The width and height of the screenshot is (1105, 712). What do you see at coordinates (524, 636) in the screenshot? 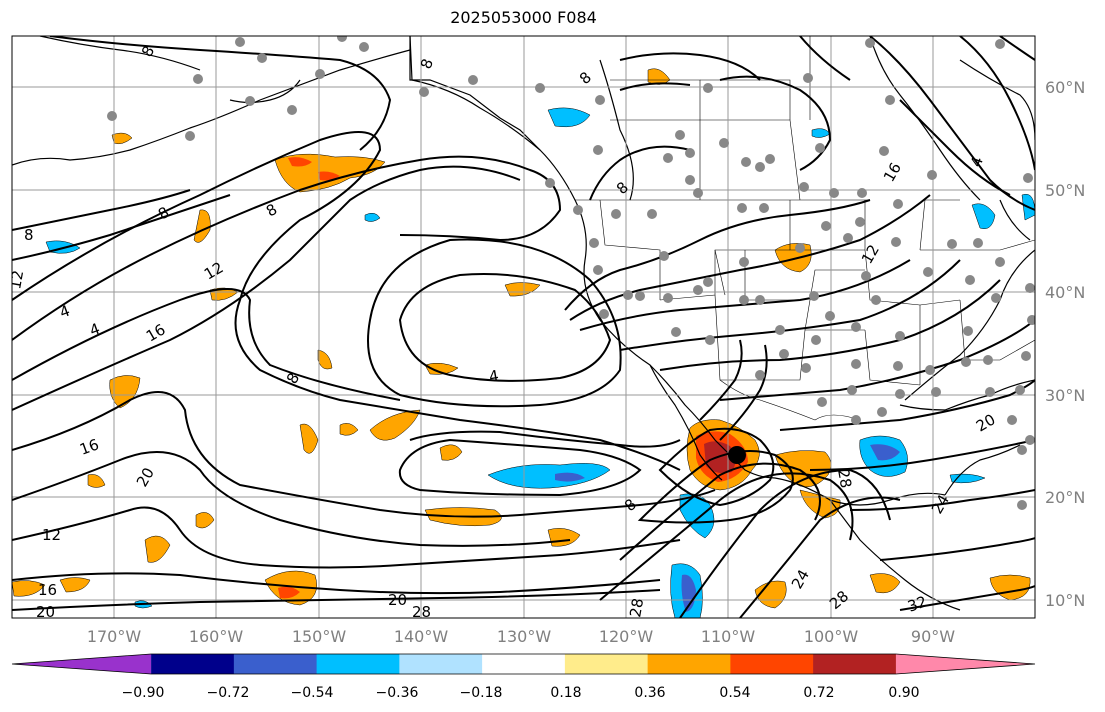
I see `longitude-label: 130°W` at bounding box center [524, 636].